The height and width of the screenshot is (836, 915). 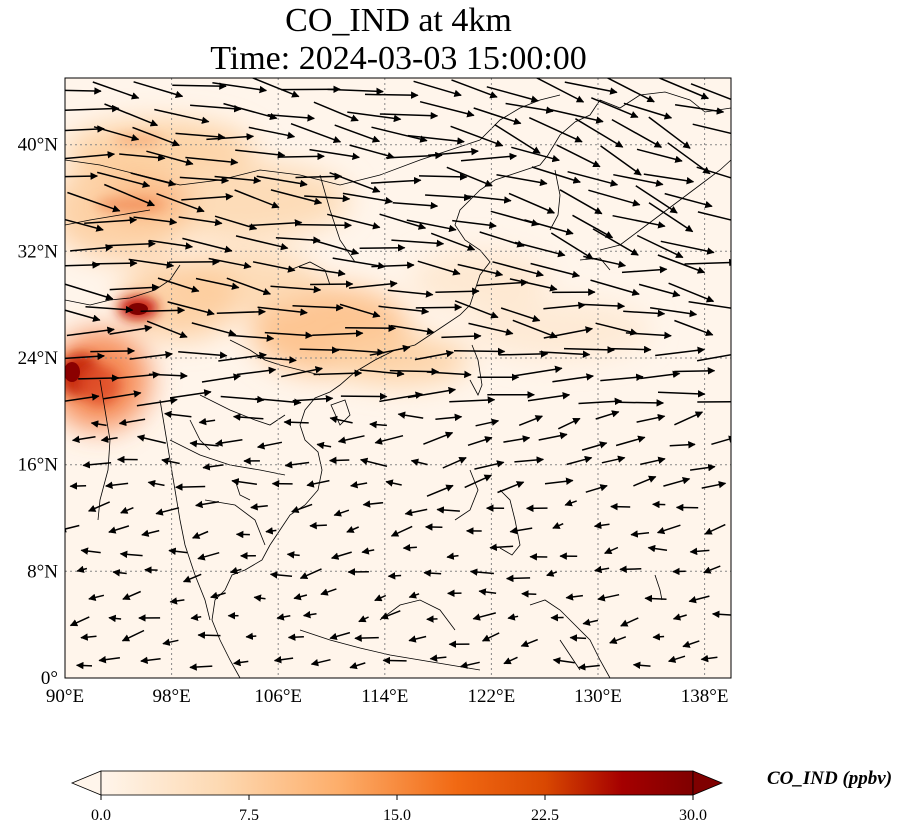 I want to click on x-tick-label: 90°E, so click(x=65, y=696).